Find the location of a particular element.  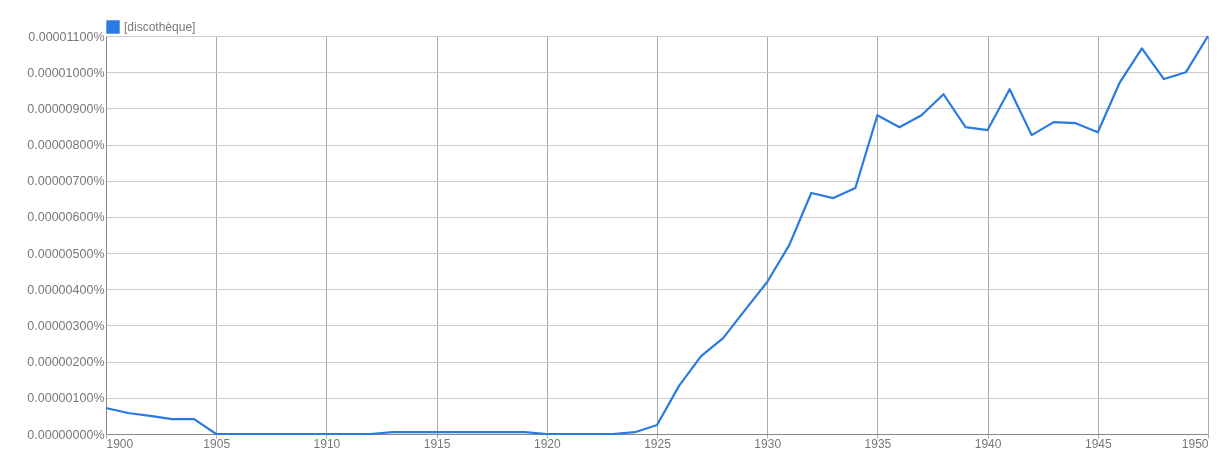

x-tick-label: 1900 is located at coordinates (120, 443).